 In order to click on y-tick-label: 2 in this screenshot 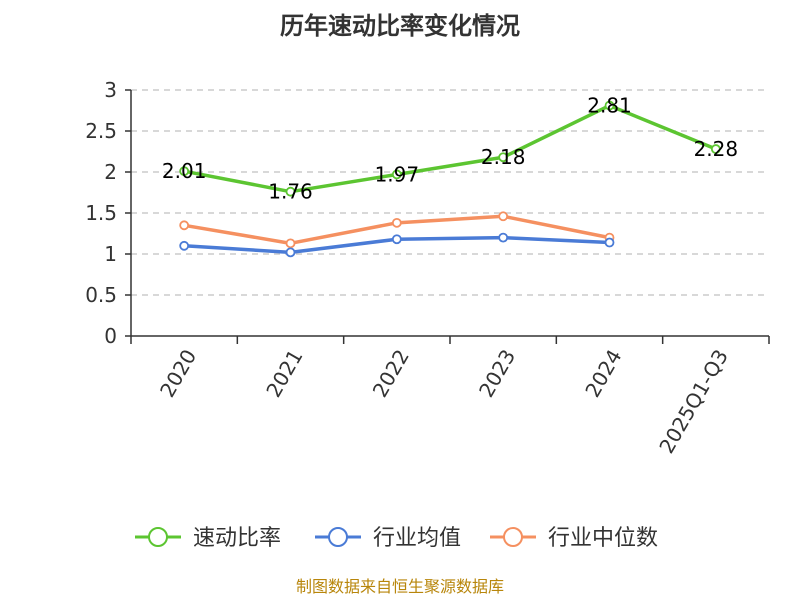, I will do `click(110, 172)`.